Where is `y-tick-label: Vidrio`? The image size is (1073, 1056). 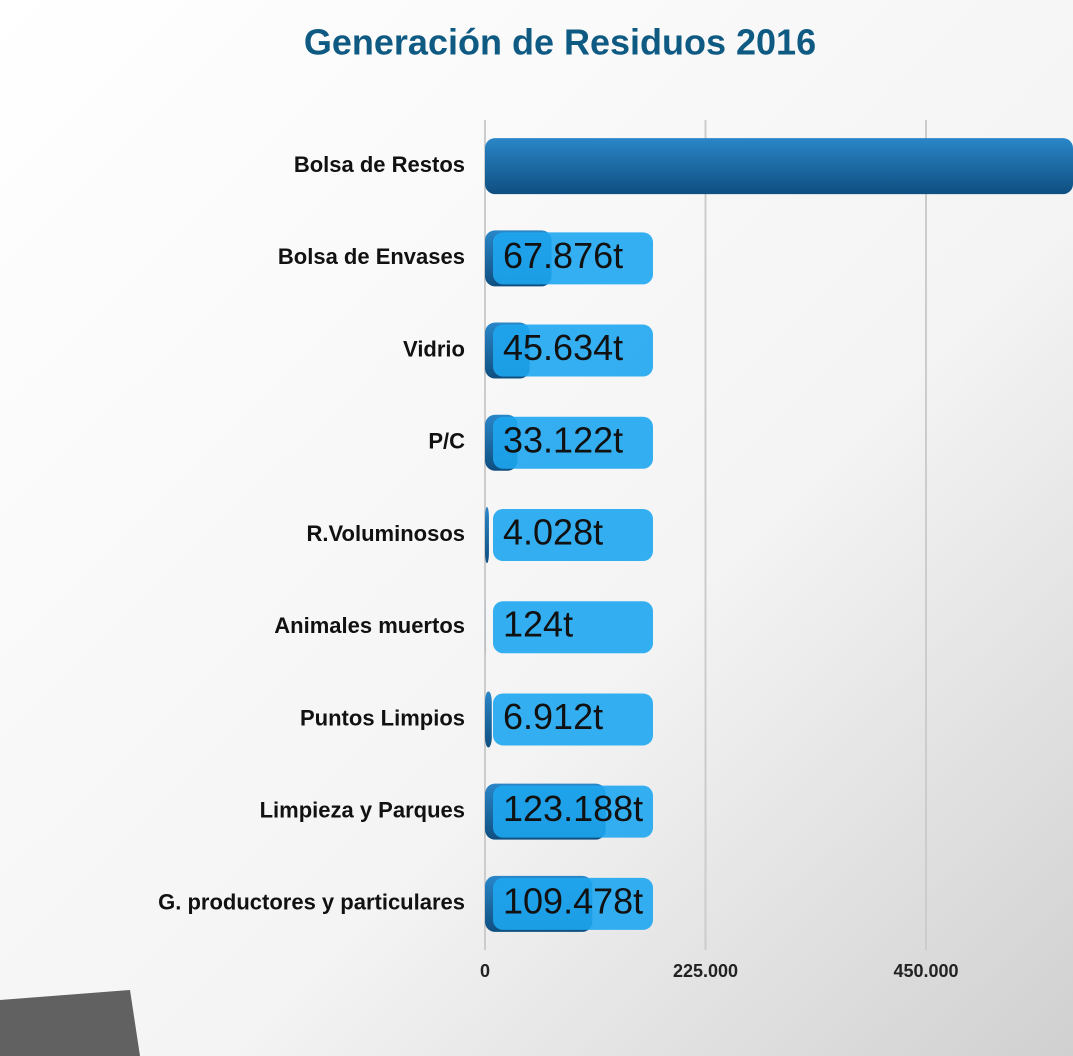
y-tick-label: Vidrio is located at coordinates (434, 348).